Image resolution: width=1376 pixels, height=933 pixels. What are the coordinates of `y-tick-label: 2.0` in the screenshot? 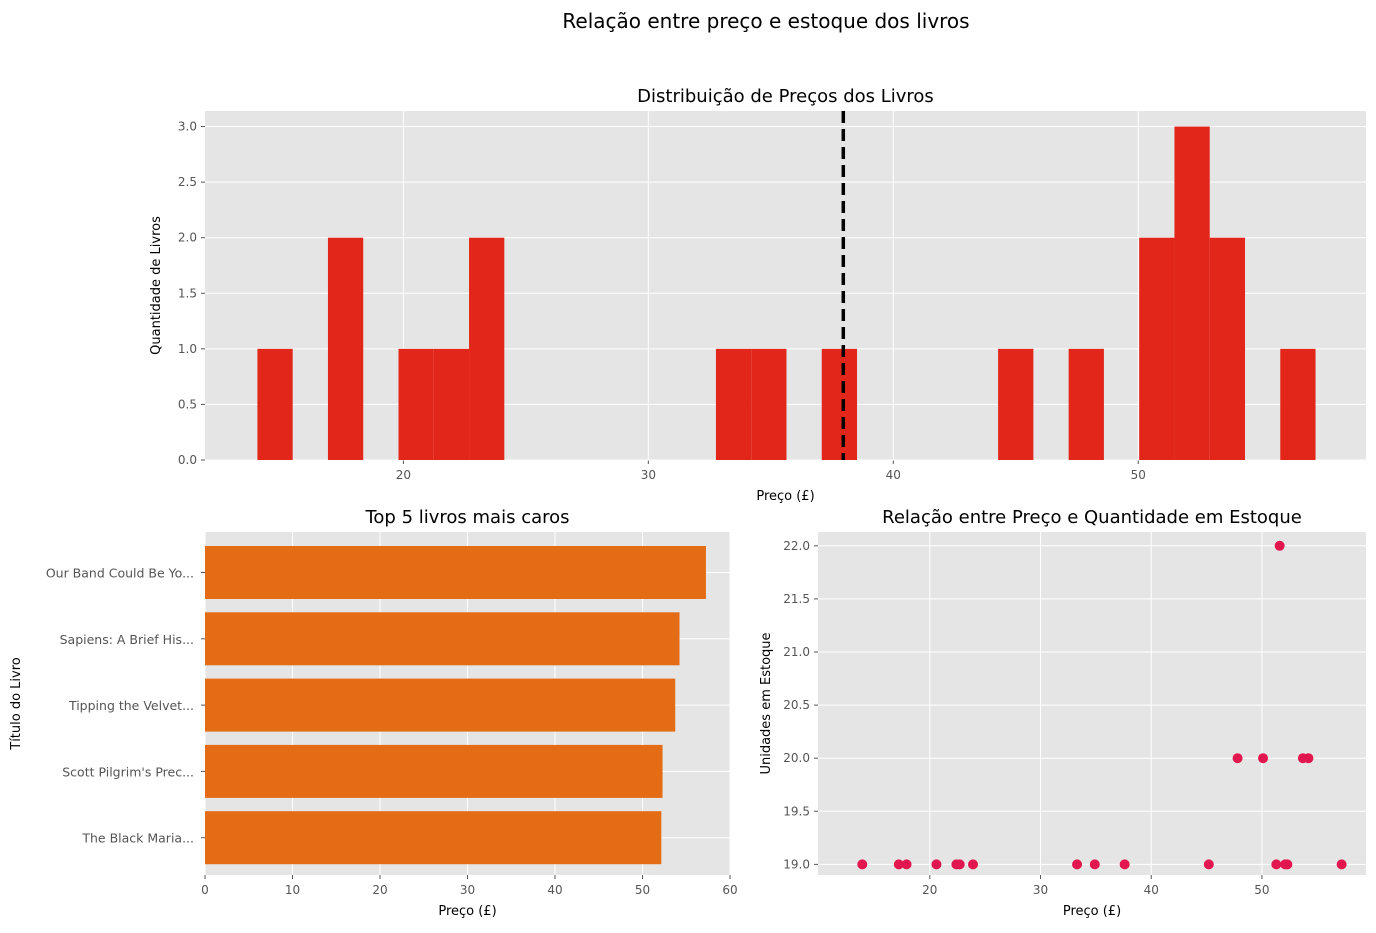 It's located at (187, 238).